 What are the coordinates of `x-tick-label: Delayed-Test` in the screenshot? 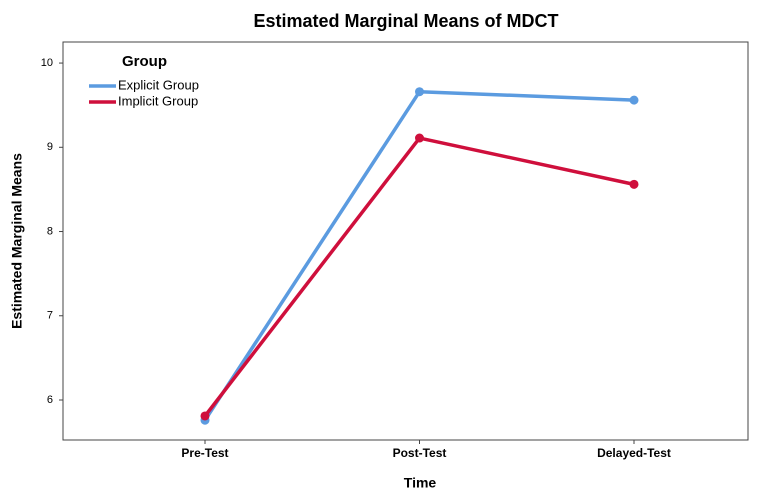 It's located at (634, 453).